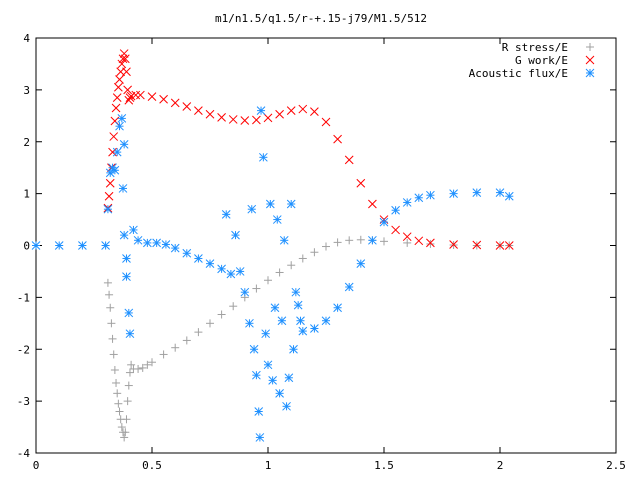 This screenshot has width=640, height=480. Describe the element at coordinates (590, 47) in the screenshot. I see `legend-marker` at that location.